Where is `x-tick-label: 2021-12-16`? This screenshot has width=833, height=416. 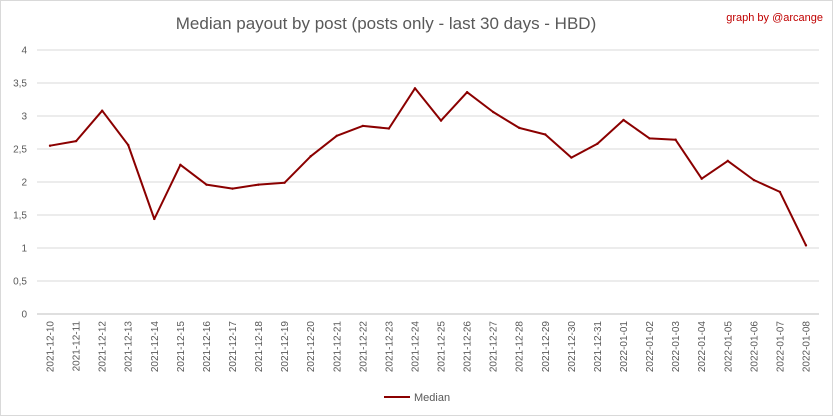
x-tick-label: 2021-12-16 is located at coordinates (207, 347).